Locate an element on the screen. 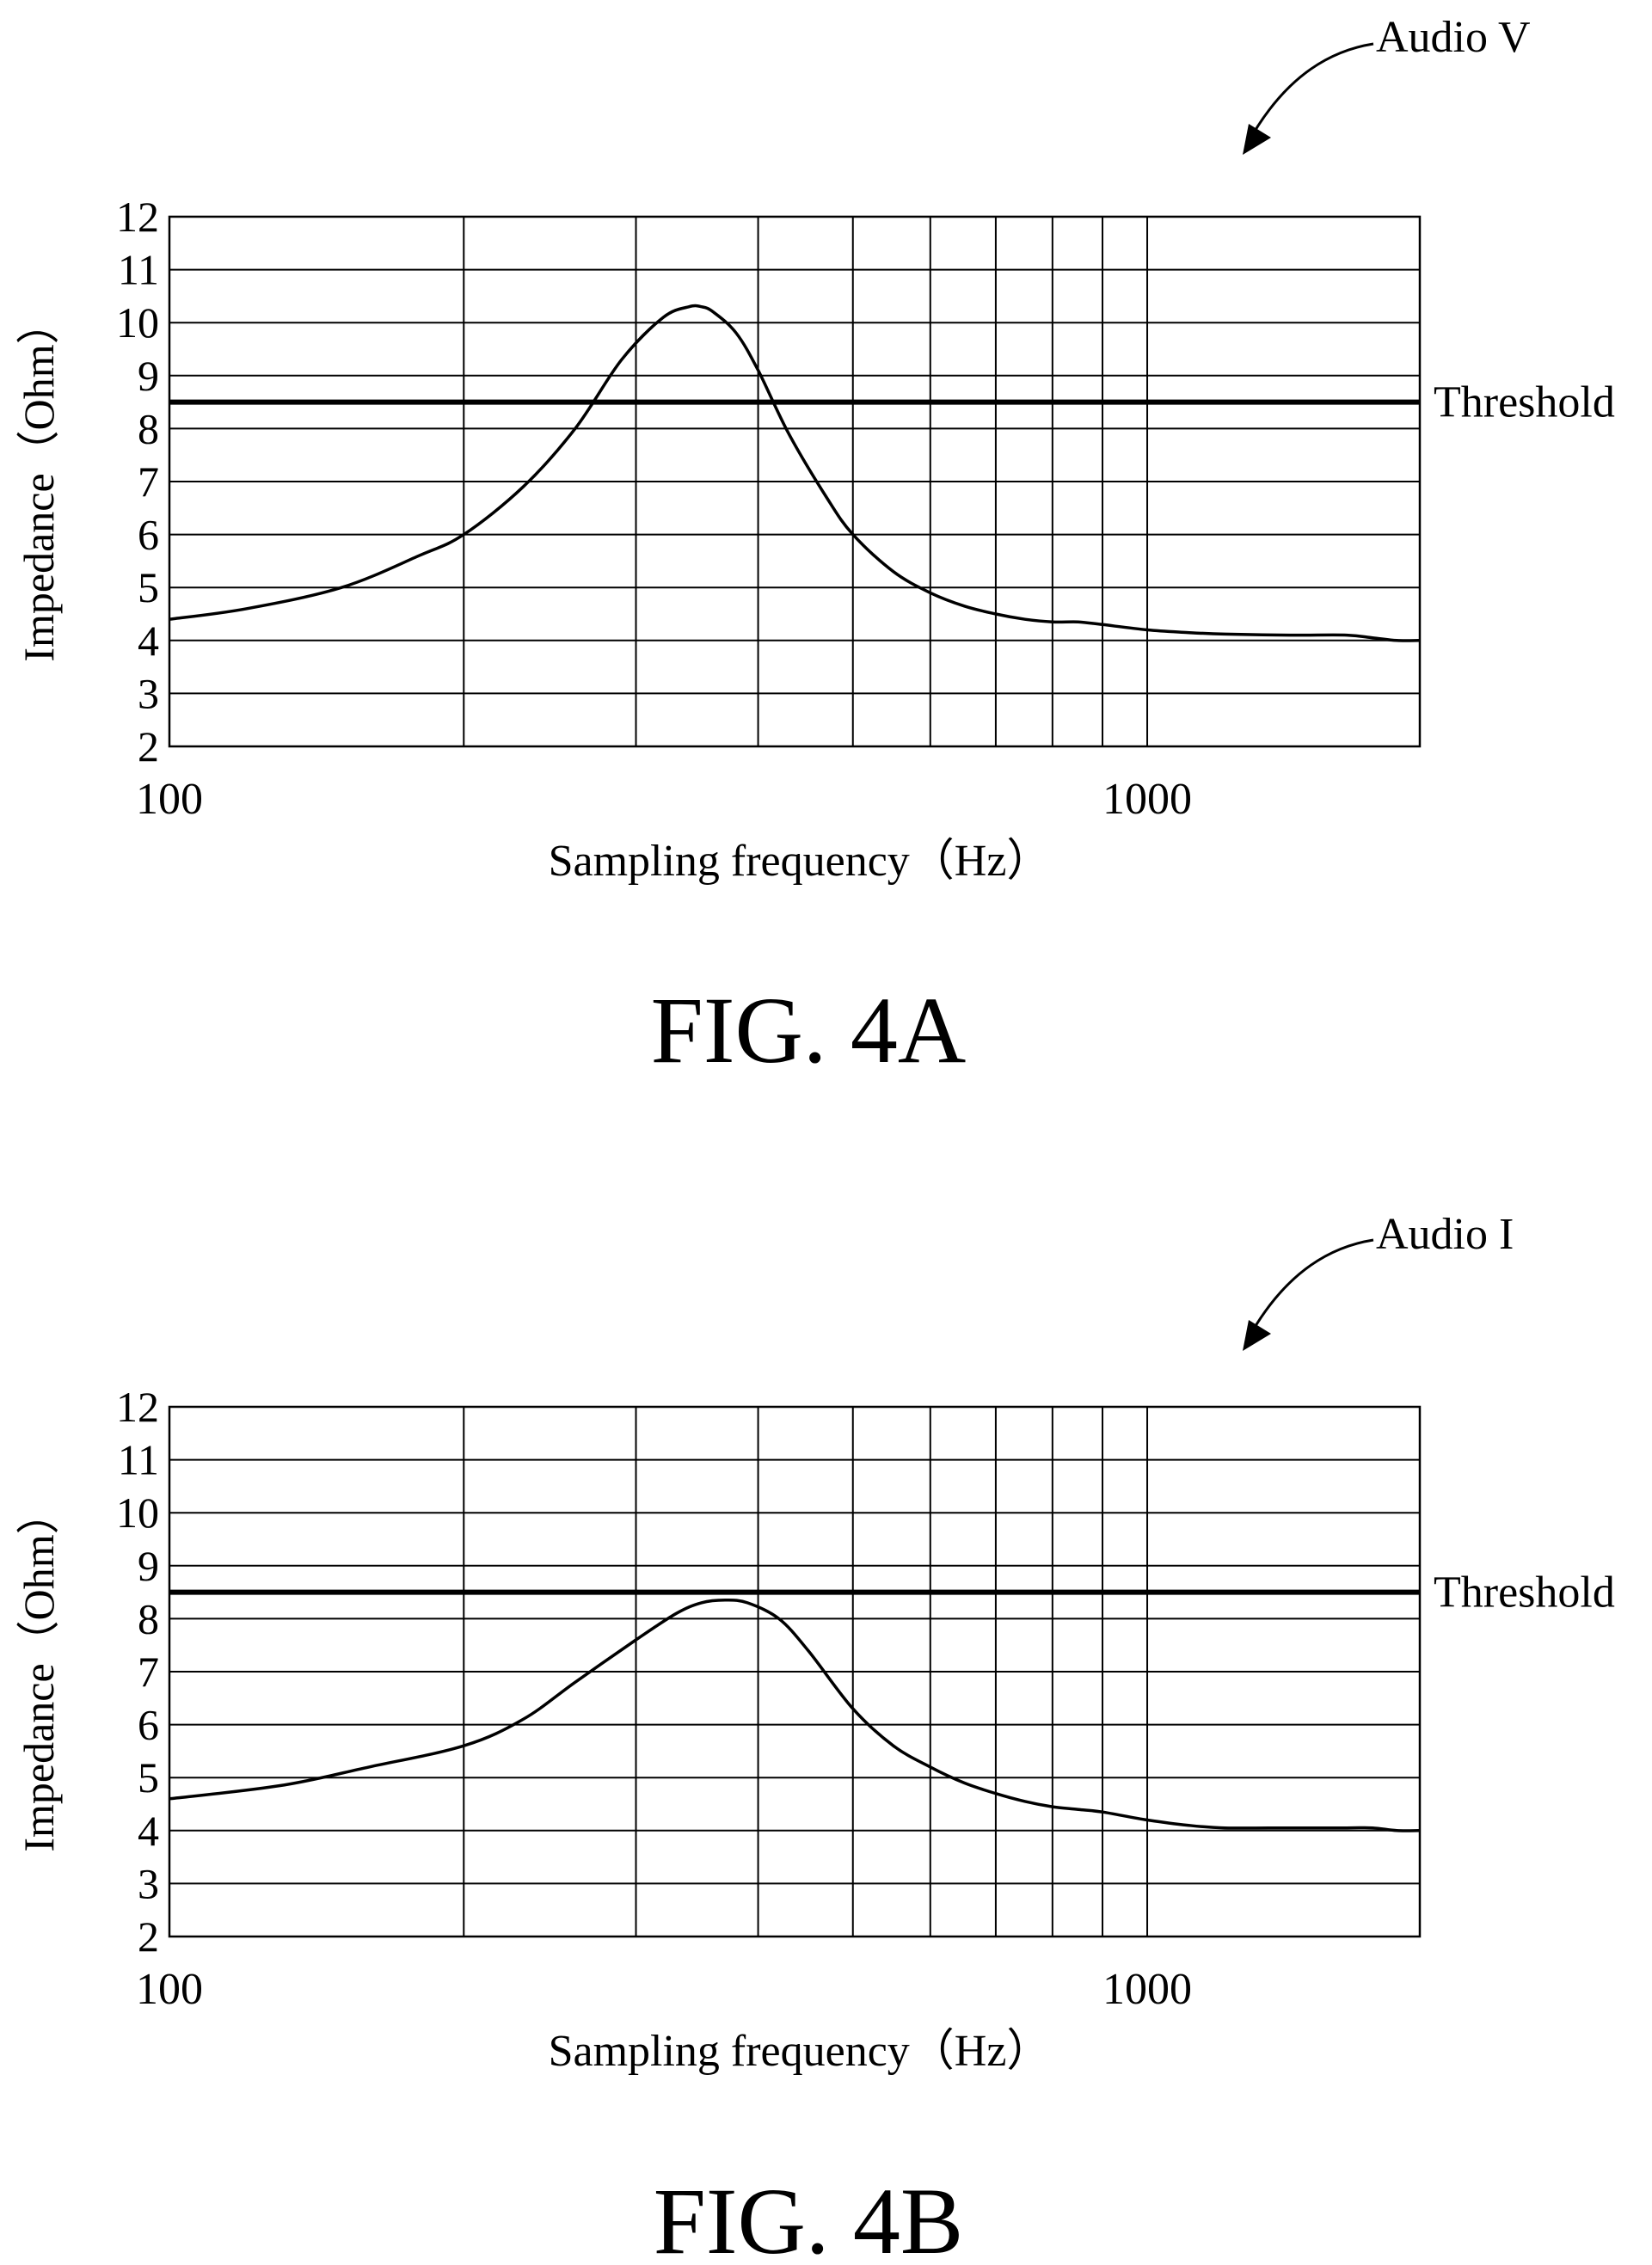 The image size is (1652, 2265). callout-label: Audio I is located at coordinates (1445, 1234).